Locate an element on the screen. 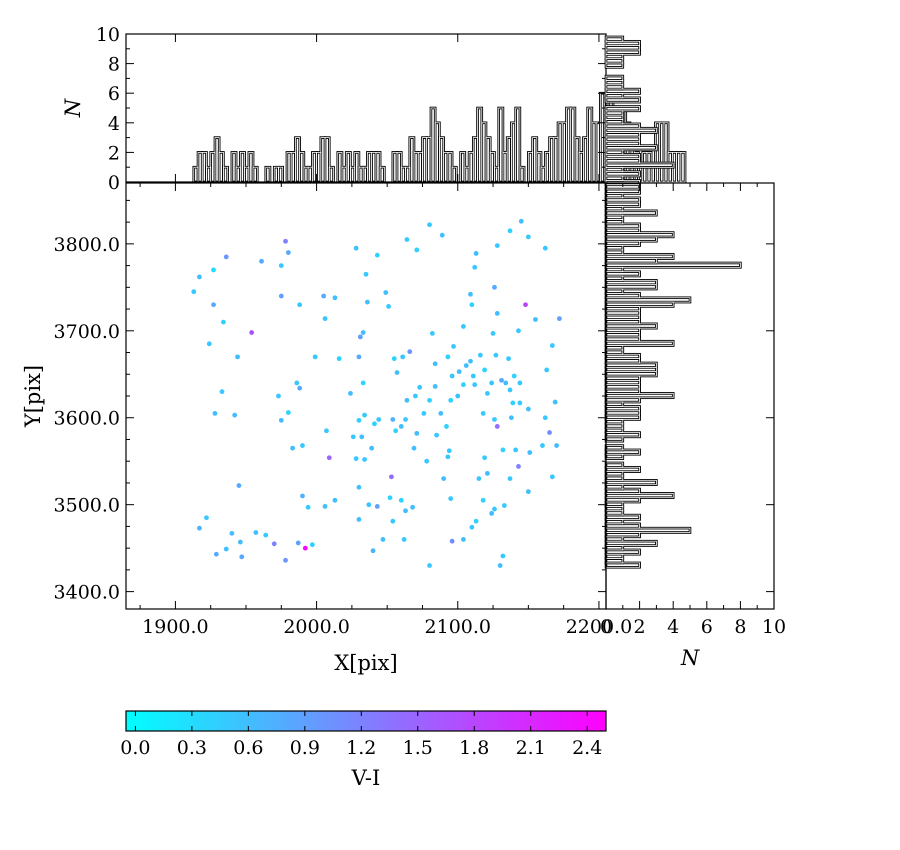 This screenshot has height=850, width=900. right-hist-tick-label: 4 is located at coordinates (673, 627).